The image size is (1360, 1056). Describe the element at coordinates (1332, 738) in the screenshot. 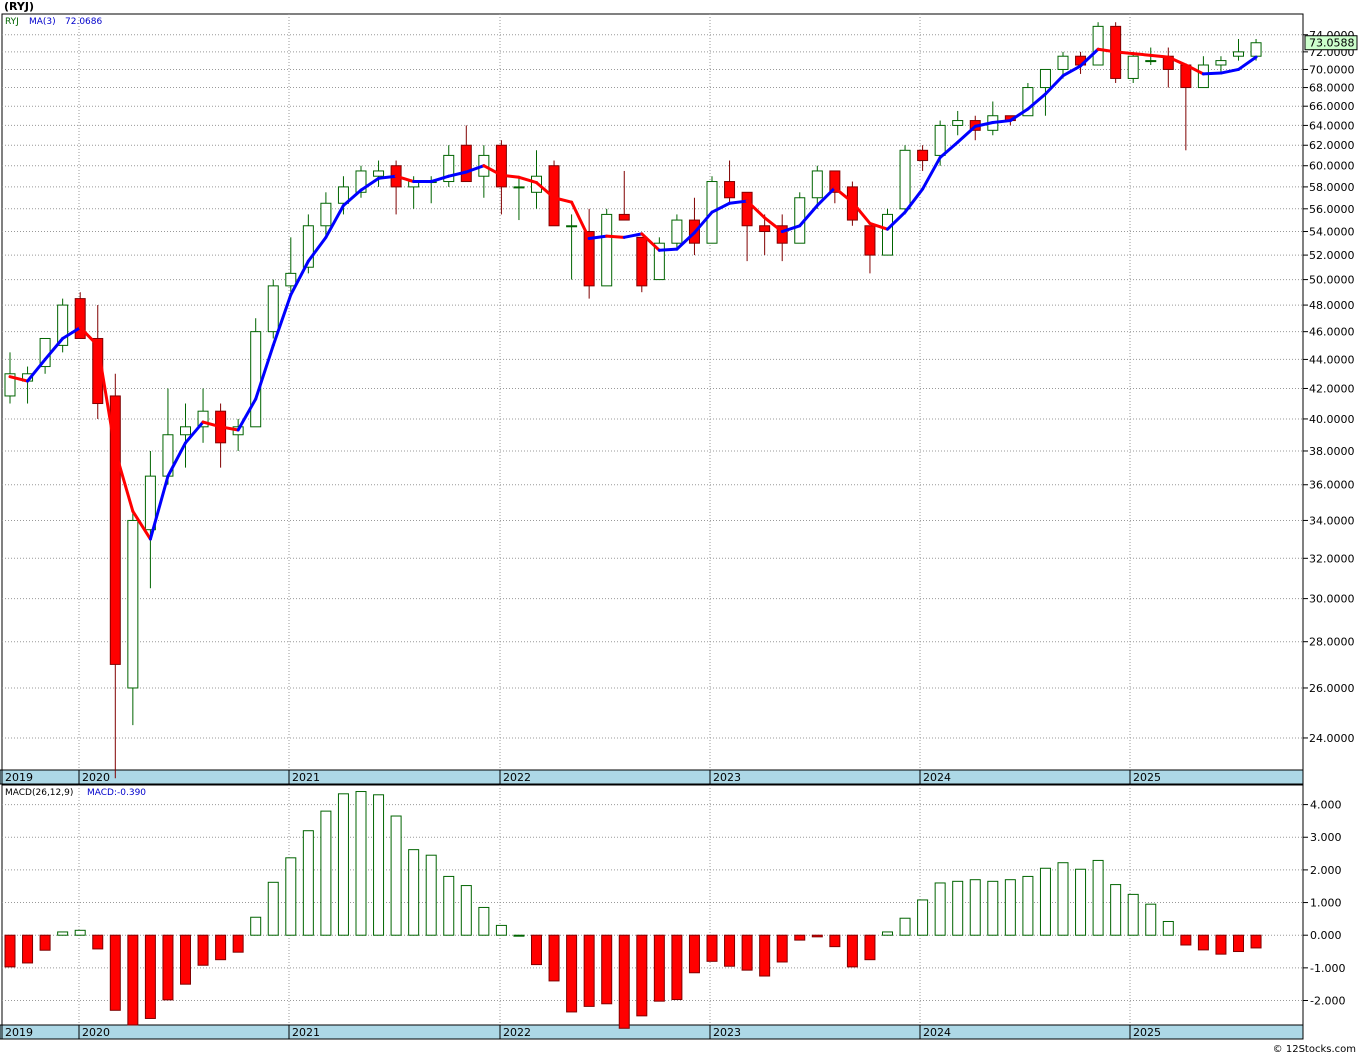

I see `price-tick-label: 24.0000` at that location.